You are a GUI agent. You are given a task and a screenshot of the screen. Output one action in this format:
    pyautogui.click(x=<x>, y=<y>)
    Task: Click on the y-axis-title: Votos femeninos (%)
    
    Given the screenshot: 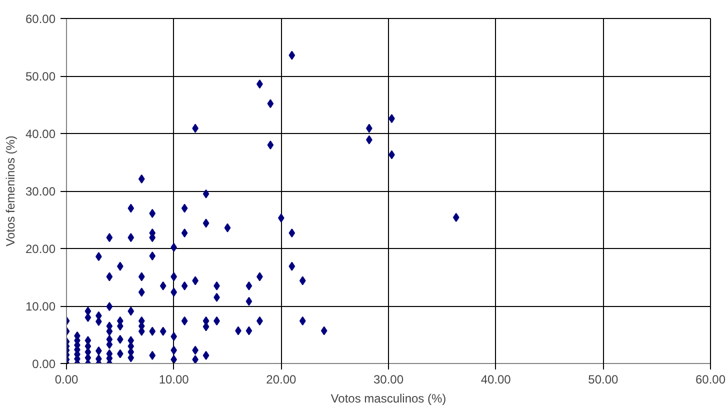 What is the action you would take?
    pyautogui.click(x=10, y=191)
    